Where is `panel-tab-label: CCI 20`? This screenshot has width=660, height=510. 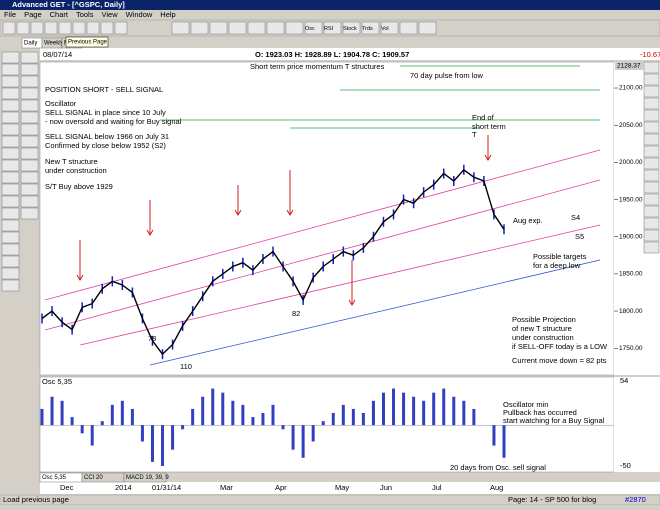 panel-tab-label: CCI 20 is located at coordinates (93, 478).